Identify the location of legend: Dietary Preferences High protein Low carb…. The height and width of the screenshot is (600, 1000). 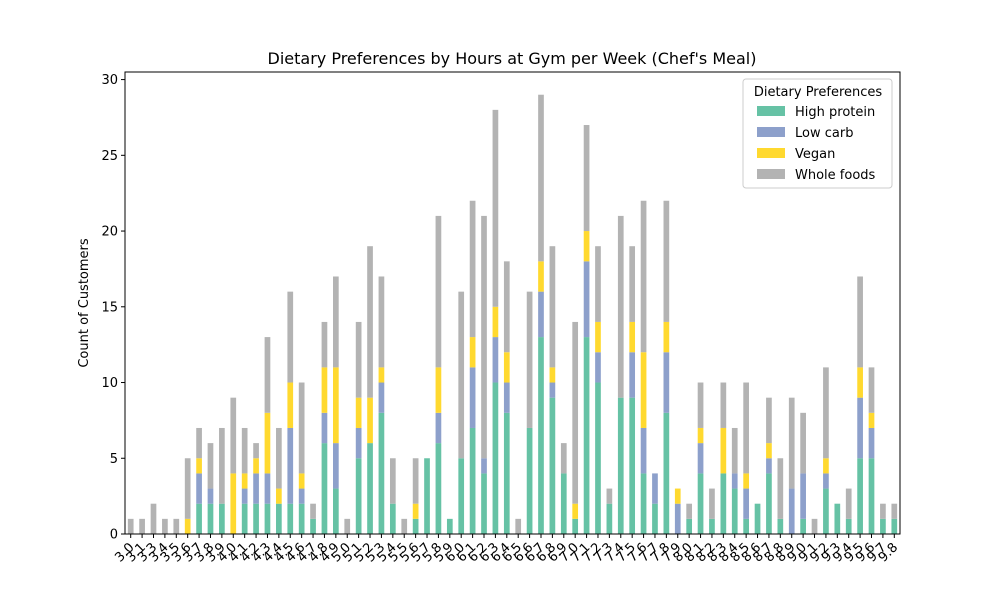
(817, 133).